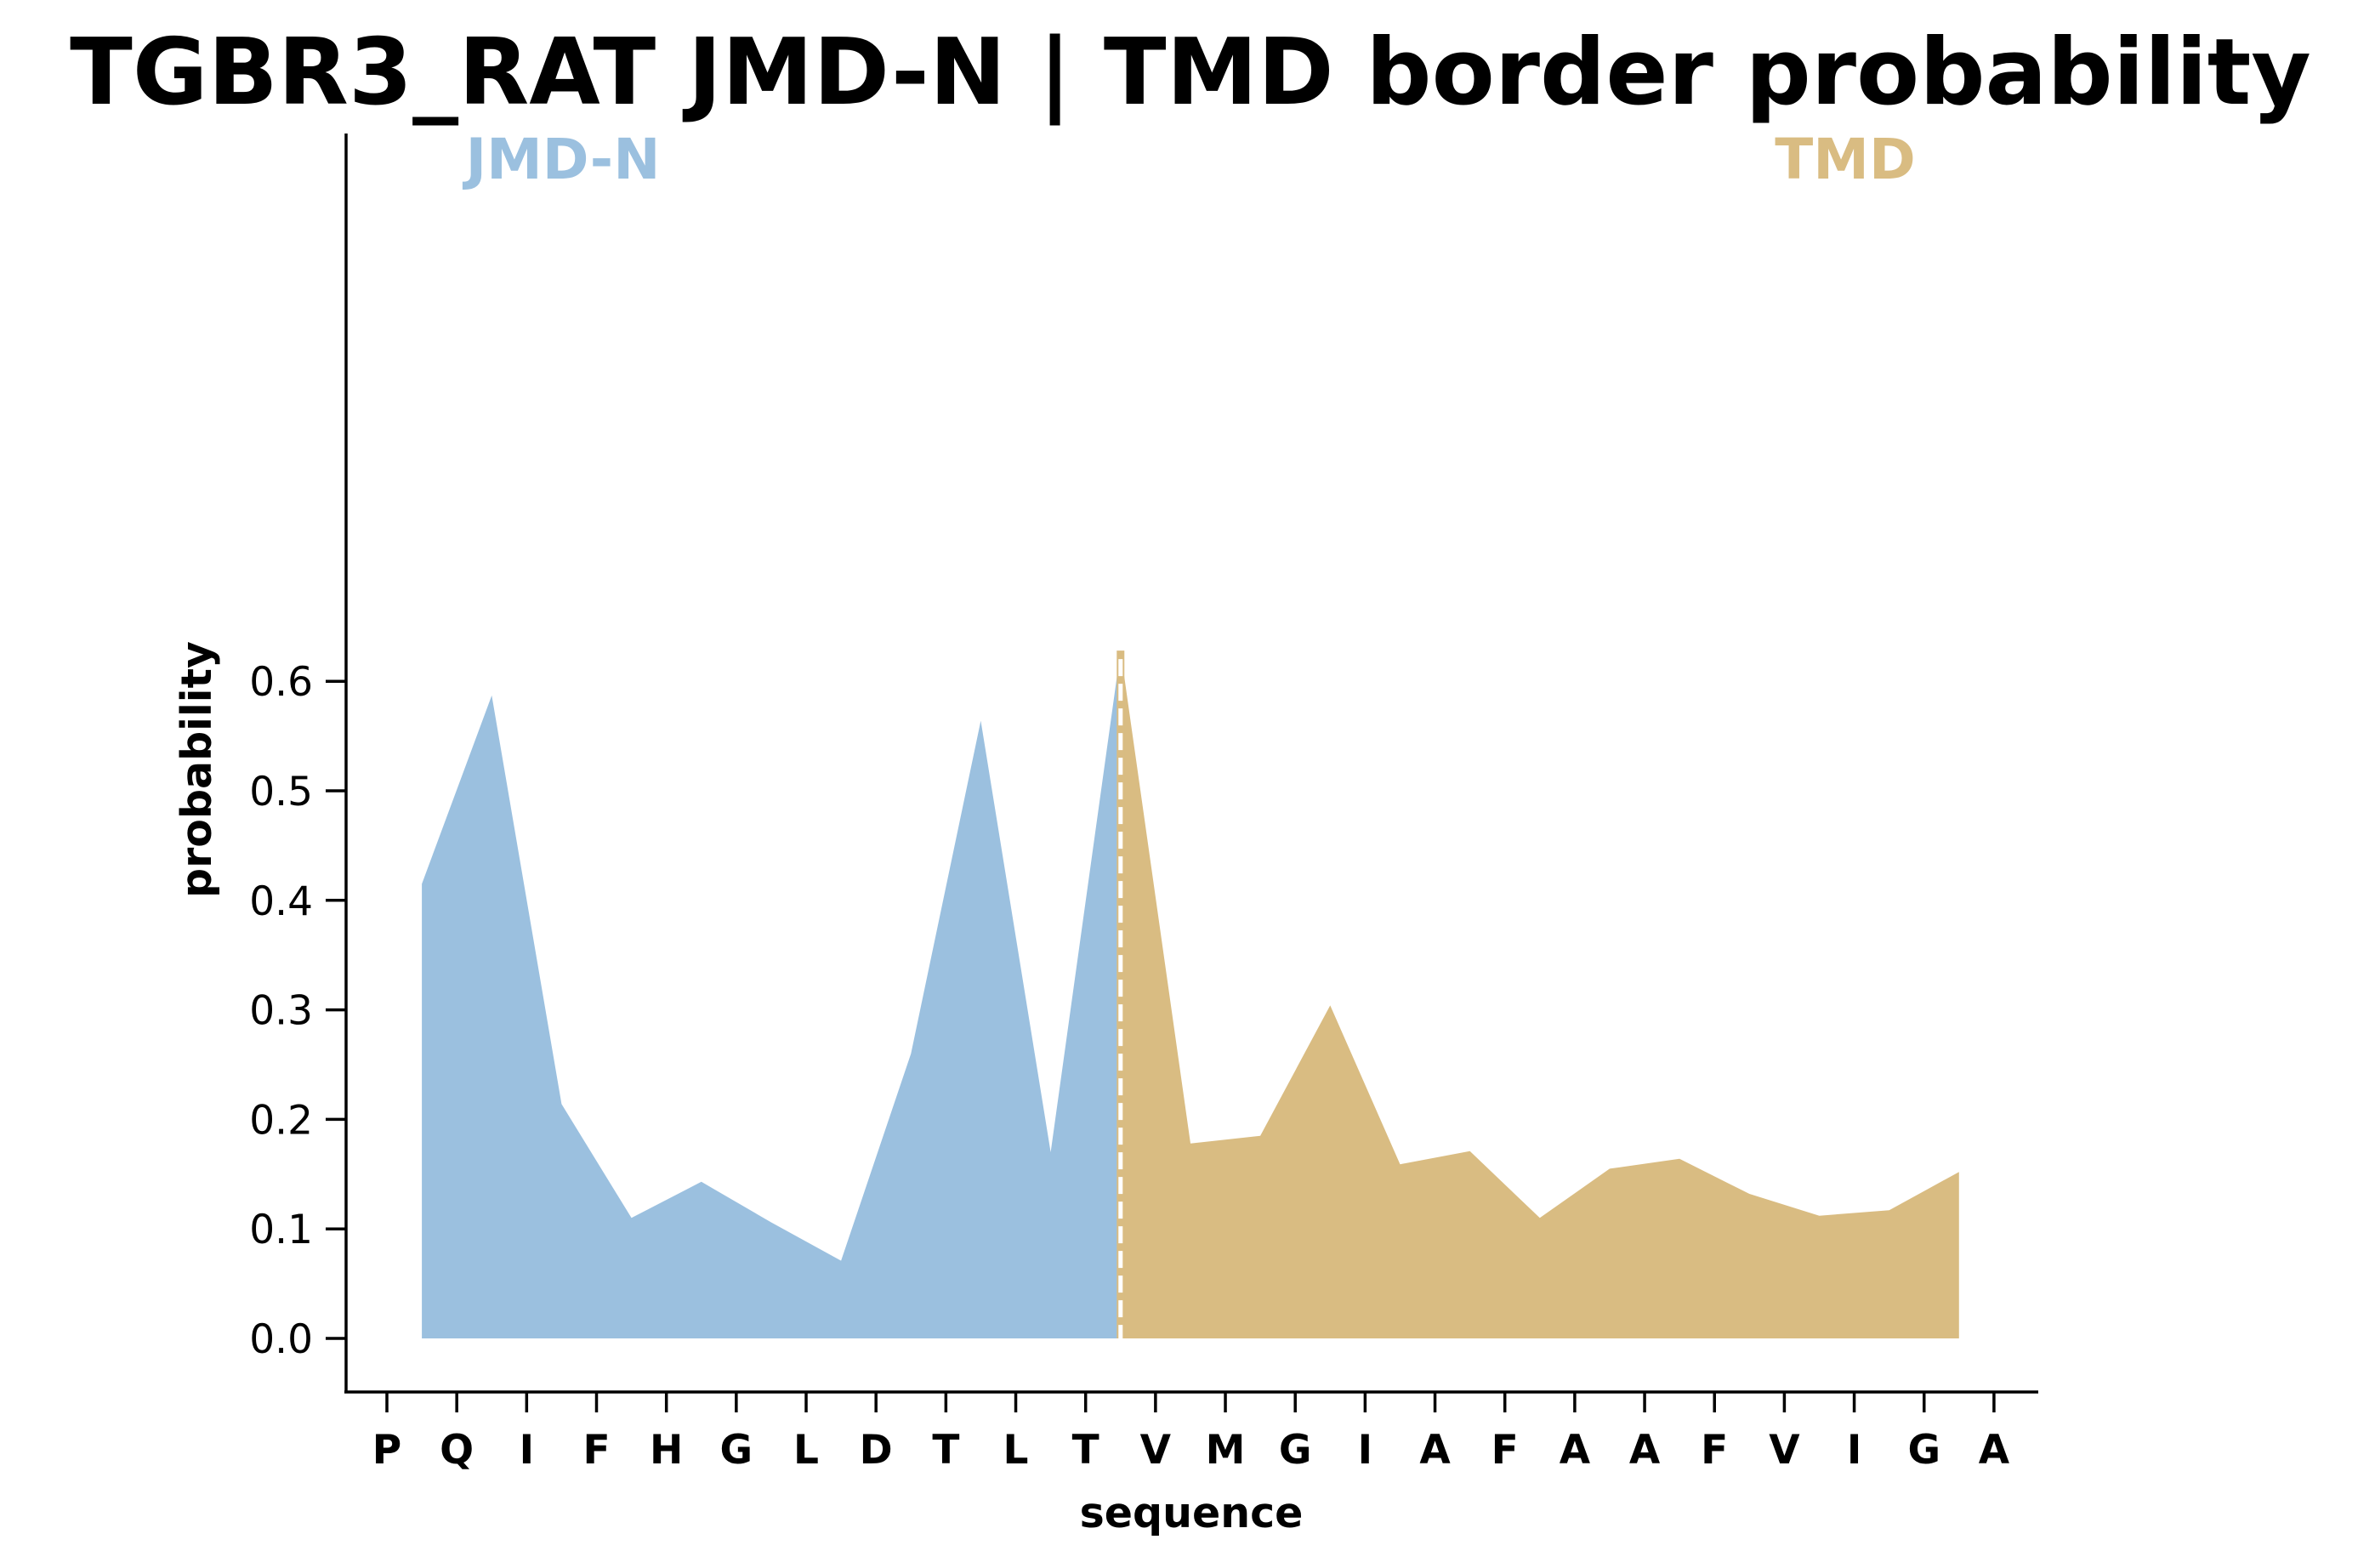 The image size is (2375, 1568). I want to click on x-tick-label: Q, so click(457, 1450).